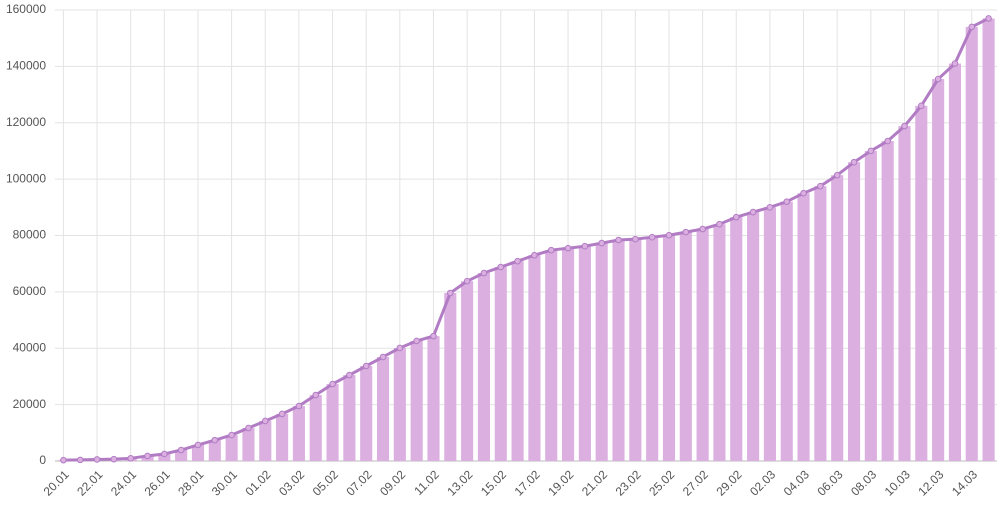  What do you see at coordinates (628, 482) in the screenshot?
I see `x-tick-label: 23.02` at bounding box center [628, 482].